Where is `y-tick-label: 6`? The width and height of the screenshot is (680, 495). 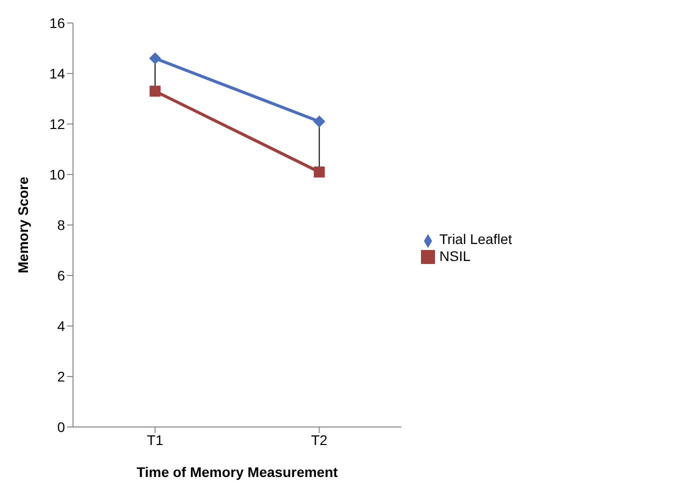 y-tick-label: 6 is located at coordinates (61, 275).